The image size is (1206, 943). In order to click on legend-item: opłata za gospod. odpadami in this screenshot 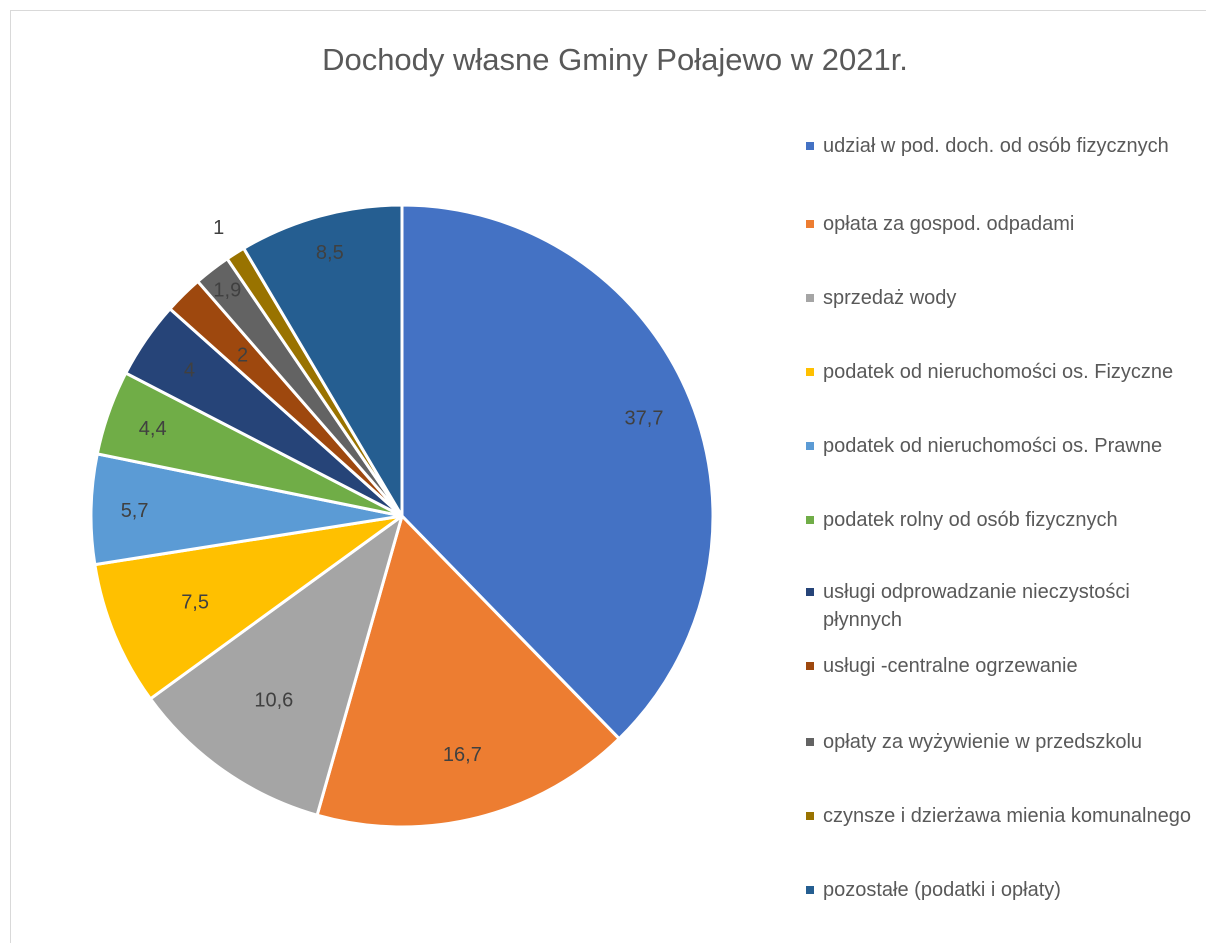, I will do `click(940, 224)`.